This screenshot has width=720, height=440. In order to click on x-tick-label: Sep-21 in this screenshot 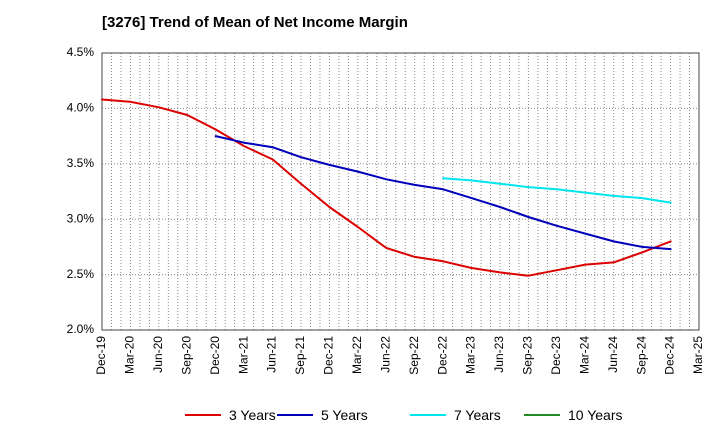, I will do `click(300, 355)`.